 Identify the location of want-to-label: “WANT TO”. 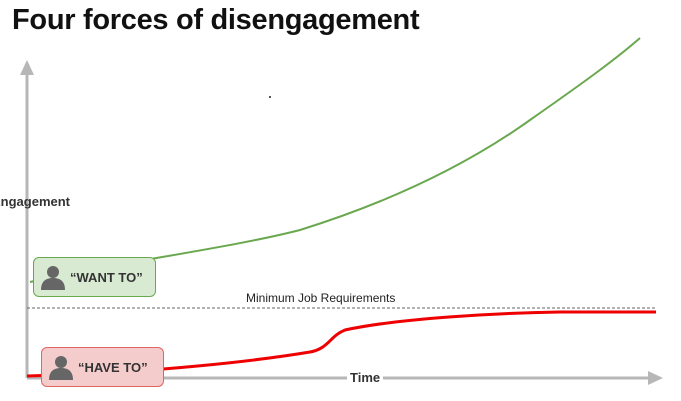
(106, 277).